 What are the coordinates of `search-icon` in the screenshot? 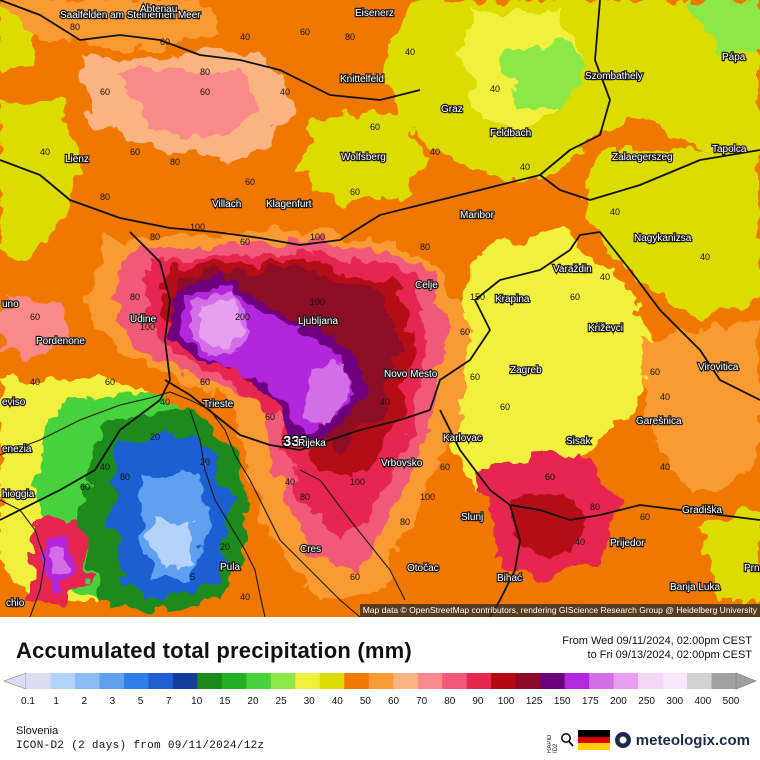 It's located at (567, 740).